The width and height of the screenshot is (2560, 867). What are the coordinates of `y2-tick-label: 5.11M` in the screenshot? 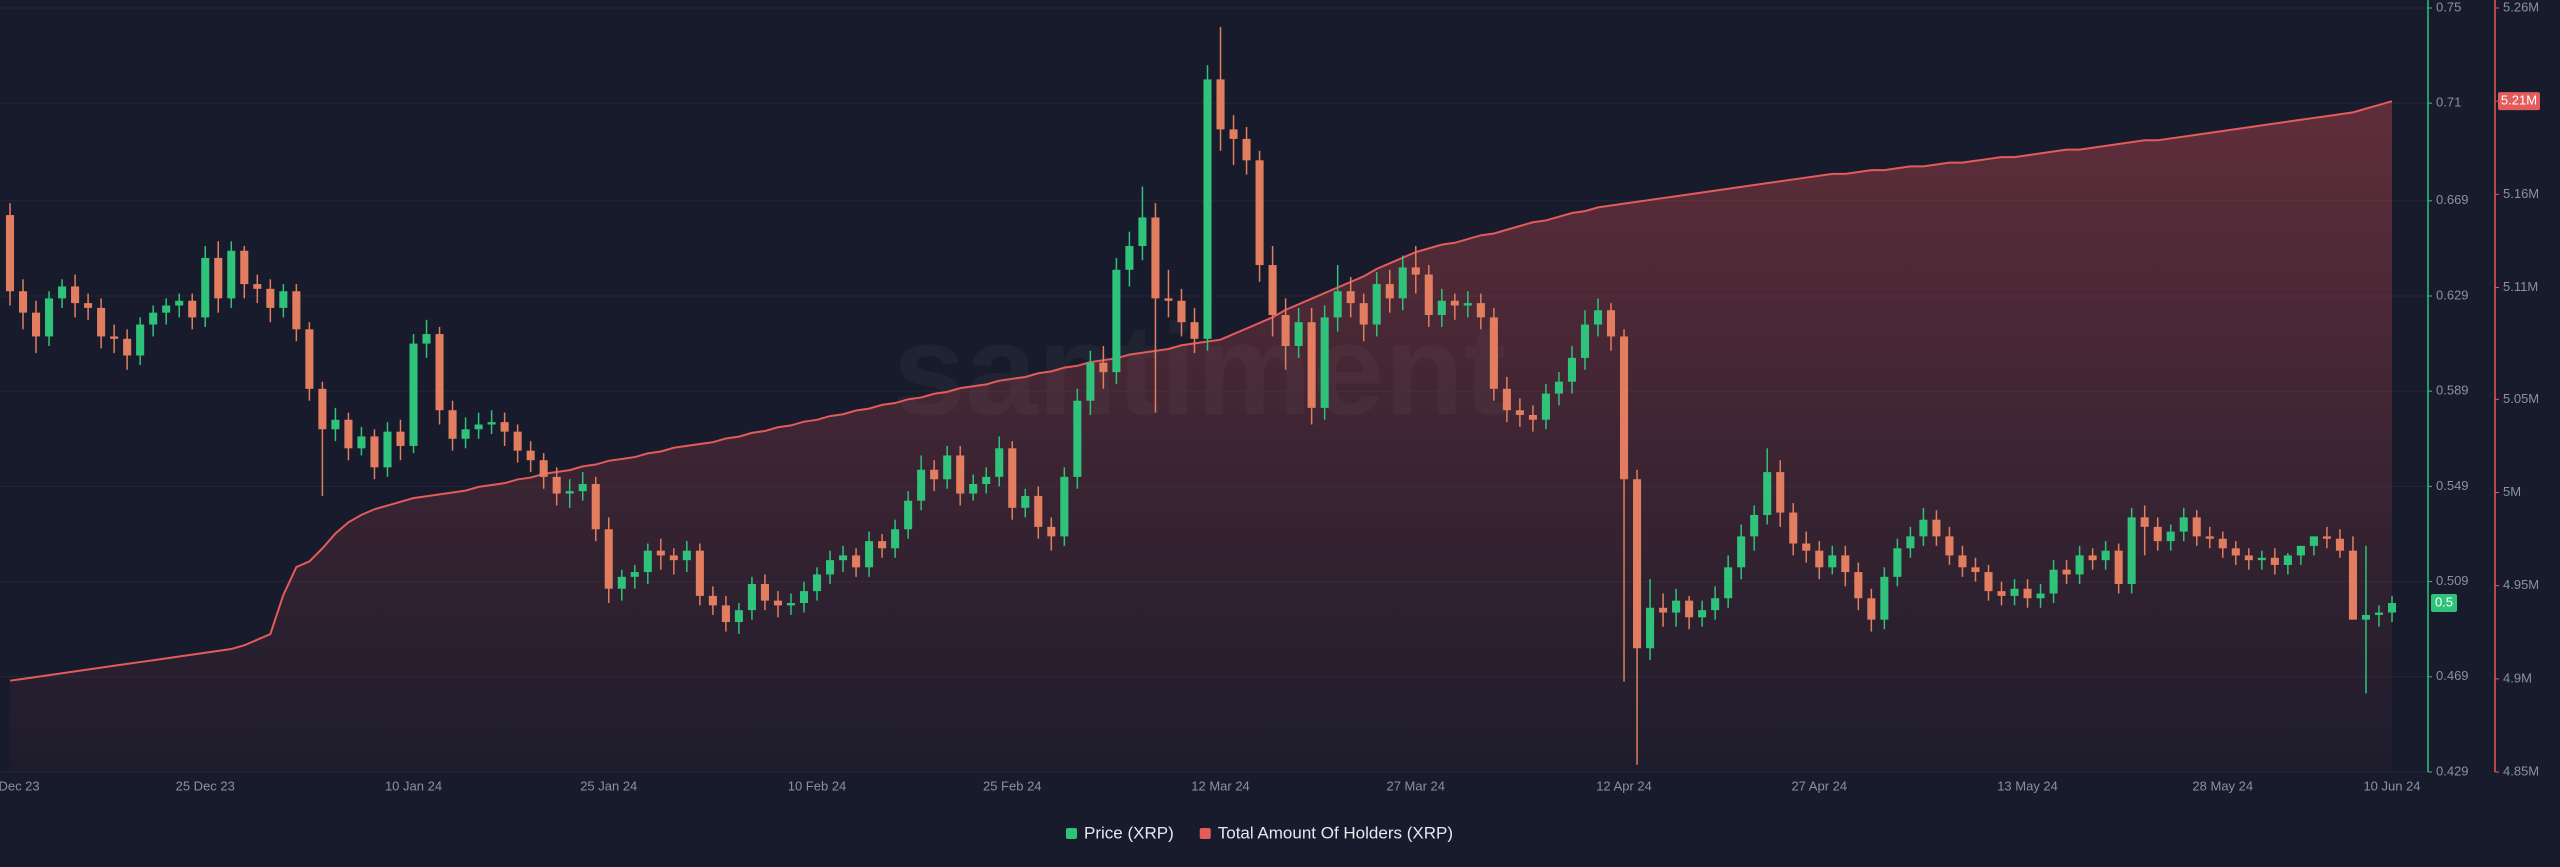 It's located at (2520, 286).